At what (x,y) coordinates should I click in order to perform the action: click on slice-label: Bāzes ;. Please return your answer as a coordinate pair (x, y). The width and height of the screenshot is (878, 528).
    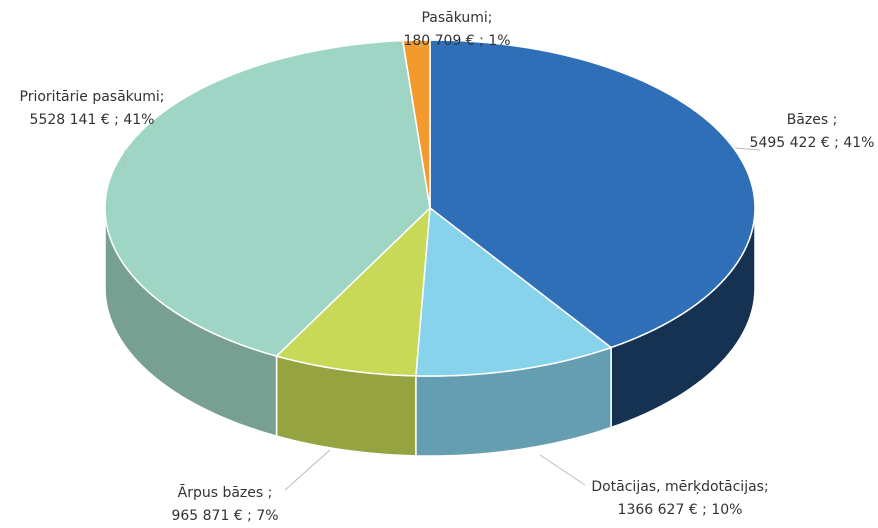
    Looking at the image, I should click on (812, 120).